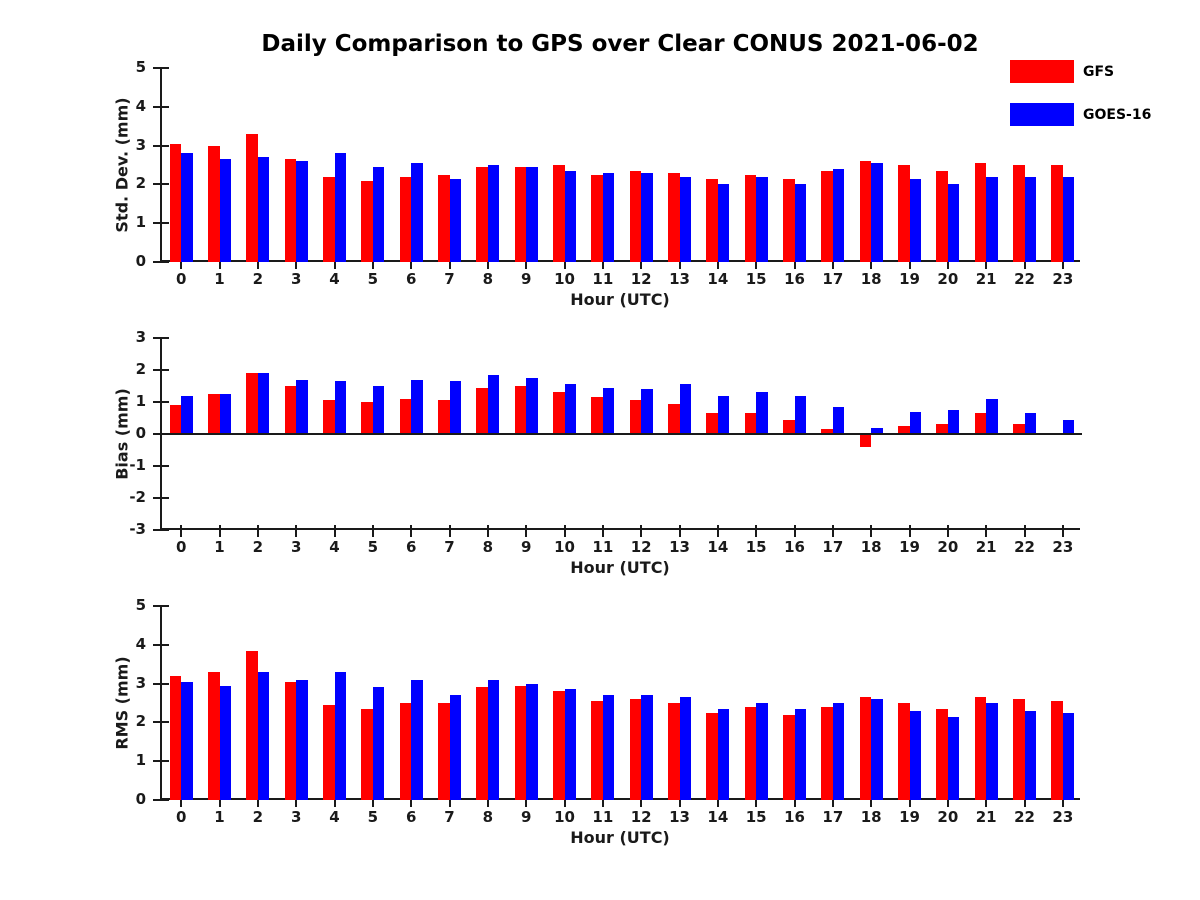 The image size is (1200, 900). What do you see at coordinates (258, 279) in the screenshot?
I see `x-tick-label: 2` at bounding box center [258, 279].